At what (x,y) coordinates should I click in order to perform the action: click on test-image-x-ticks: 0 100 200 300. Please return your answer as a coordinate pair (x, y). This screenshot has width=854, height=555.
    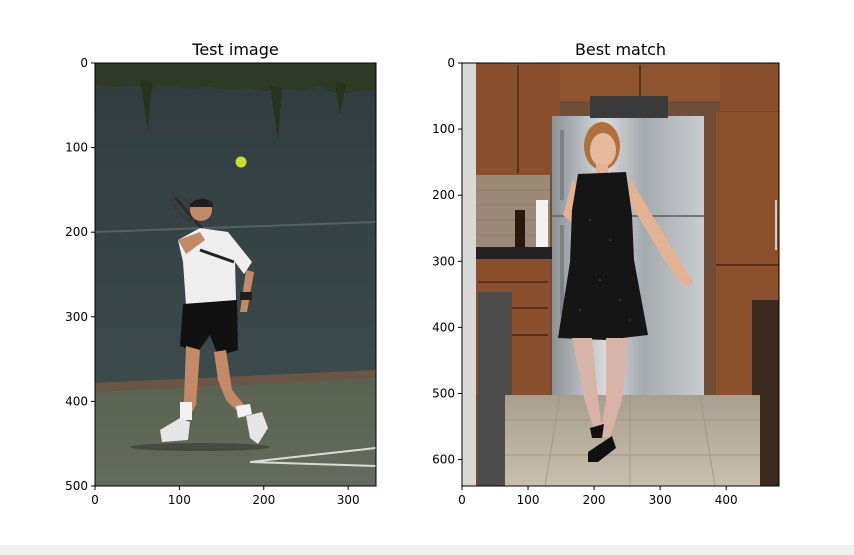
    Looking at the image, I should click on (225, 496).